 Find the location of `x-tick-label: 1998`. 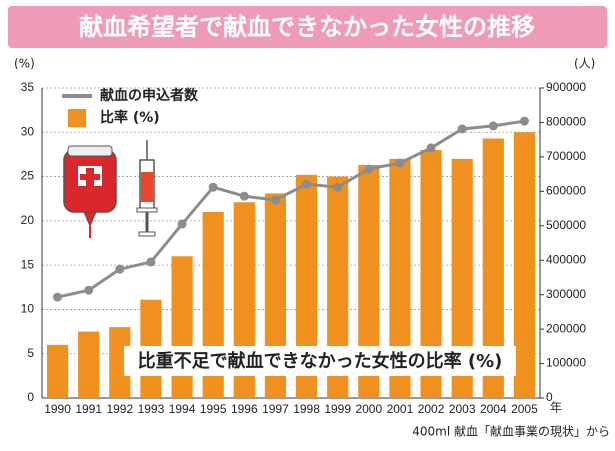

x-tick-label: 1998 is located at coordinates (306, 409).